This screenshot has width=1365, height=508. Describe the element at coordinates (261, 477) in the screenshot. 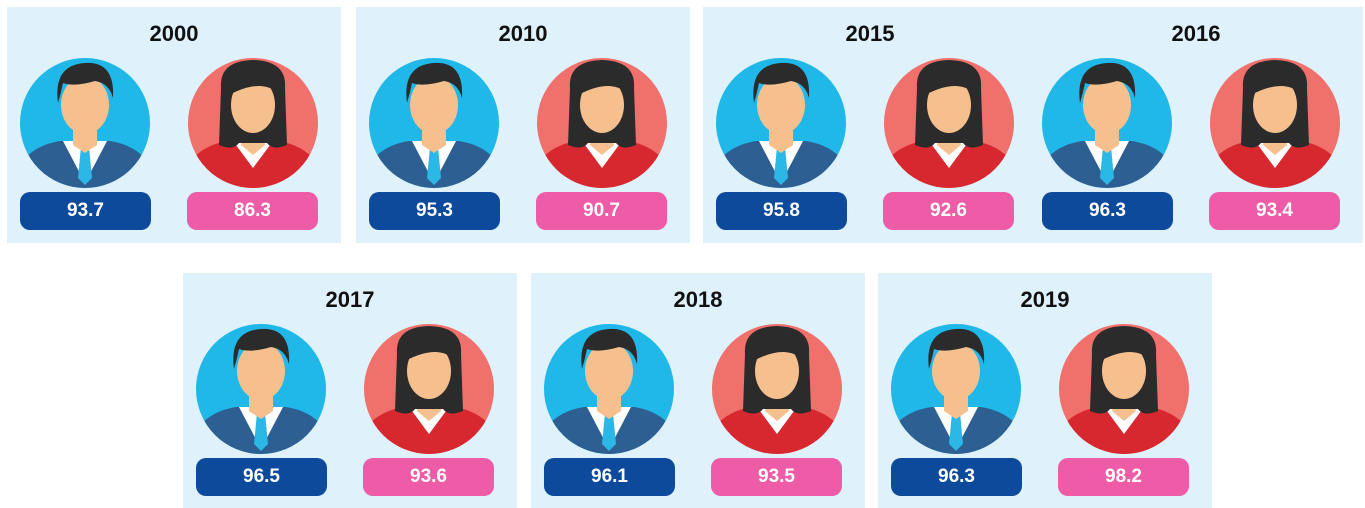

I see `male-value: 96.5` at that location.